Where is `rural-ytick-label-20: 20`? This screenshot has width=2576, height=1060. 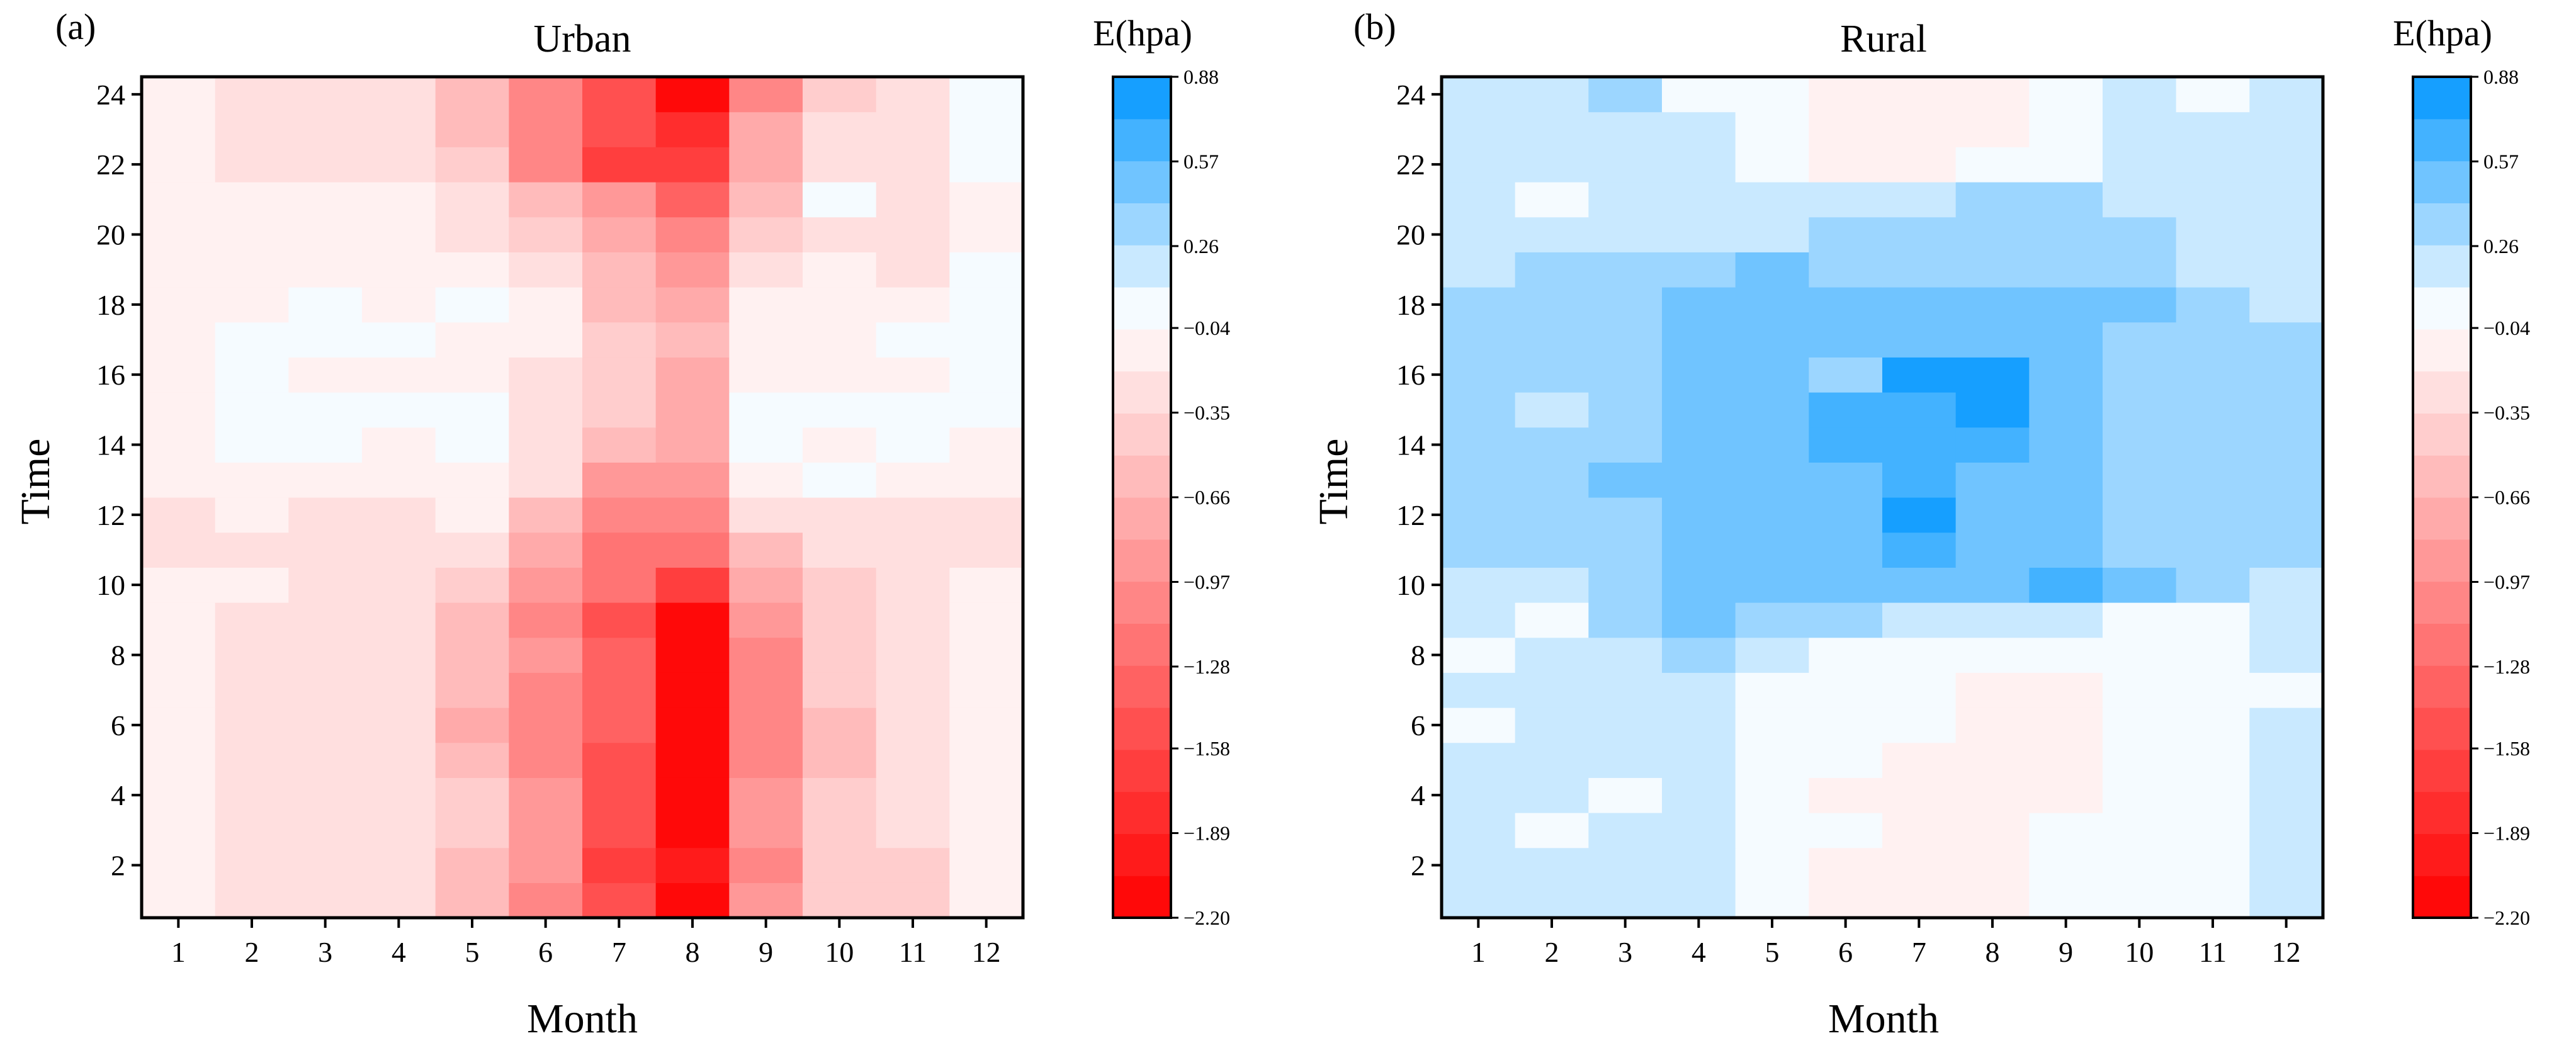 rural-ytick-label-20: 20 is located at coordinates (1410, 235).